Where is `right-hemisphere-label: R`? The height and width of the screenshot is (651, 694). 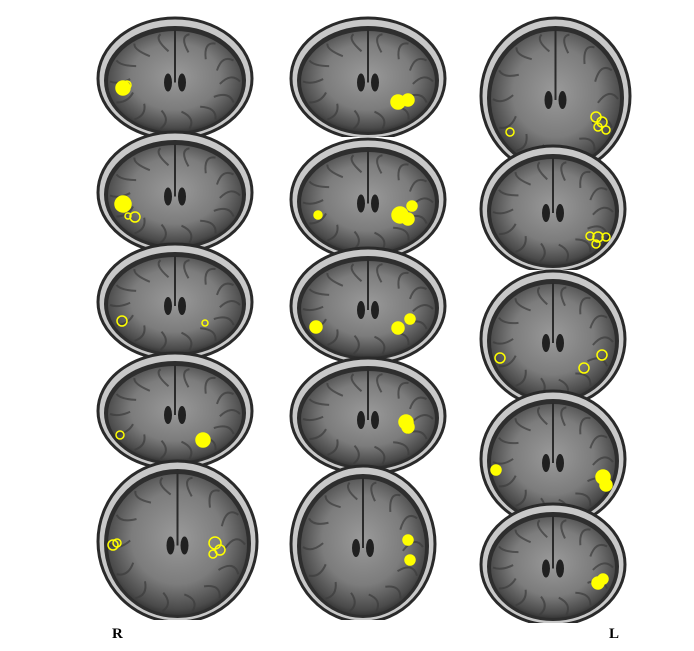
right-hemisphere-label: R is located at coordinates (117, 634).